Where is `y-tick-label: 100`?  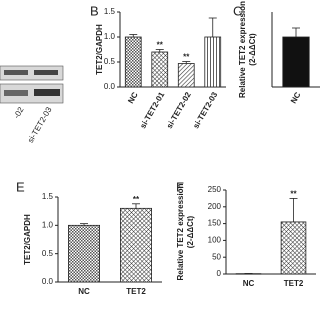
y-tick-label: 100 is located at coordinates (215, 240).